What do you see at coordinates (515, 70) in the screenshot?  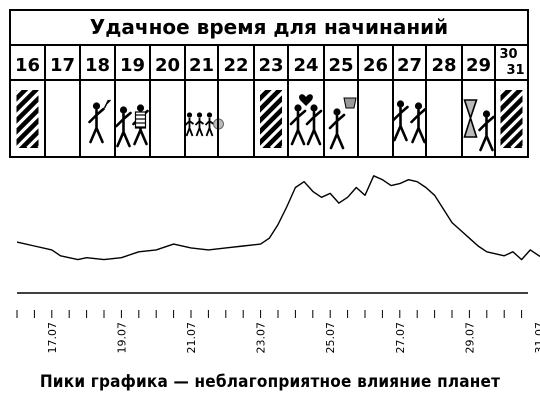 I see `day-label: 31` at bounding box center [515, 70].